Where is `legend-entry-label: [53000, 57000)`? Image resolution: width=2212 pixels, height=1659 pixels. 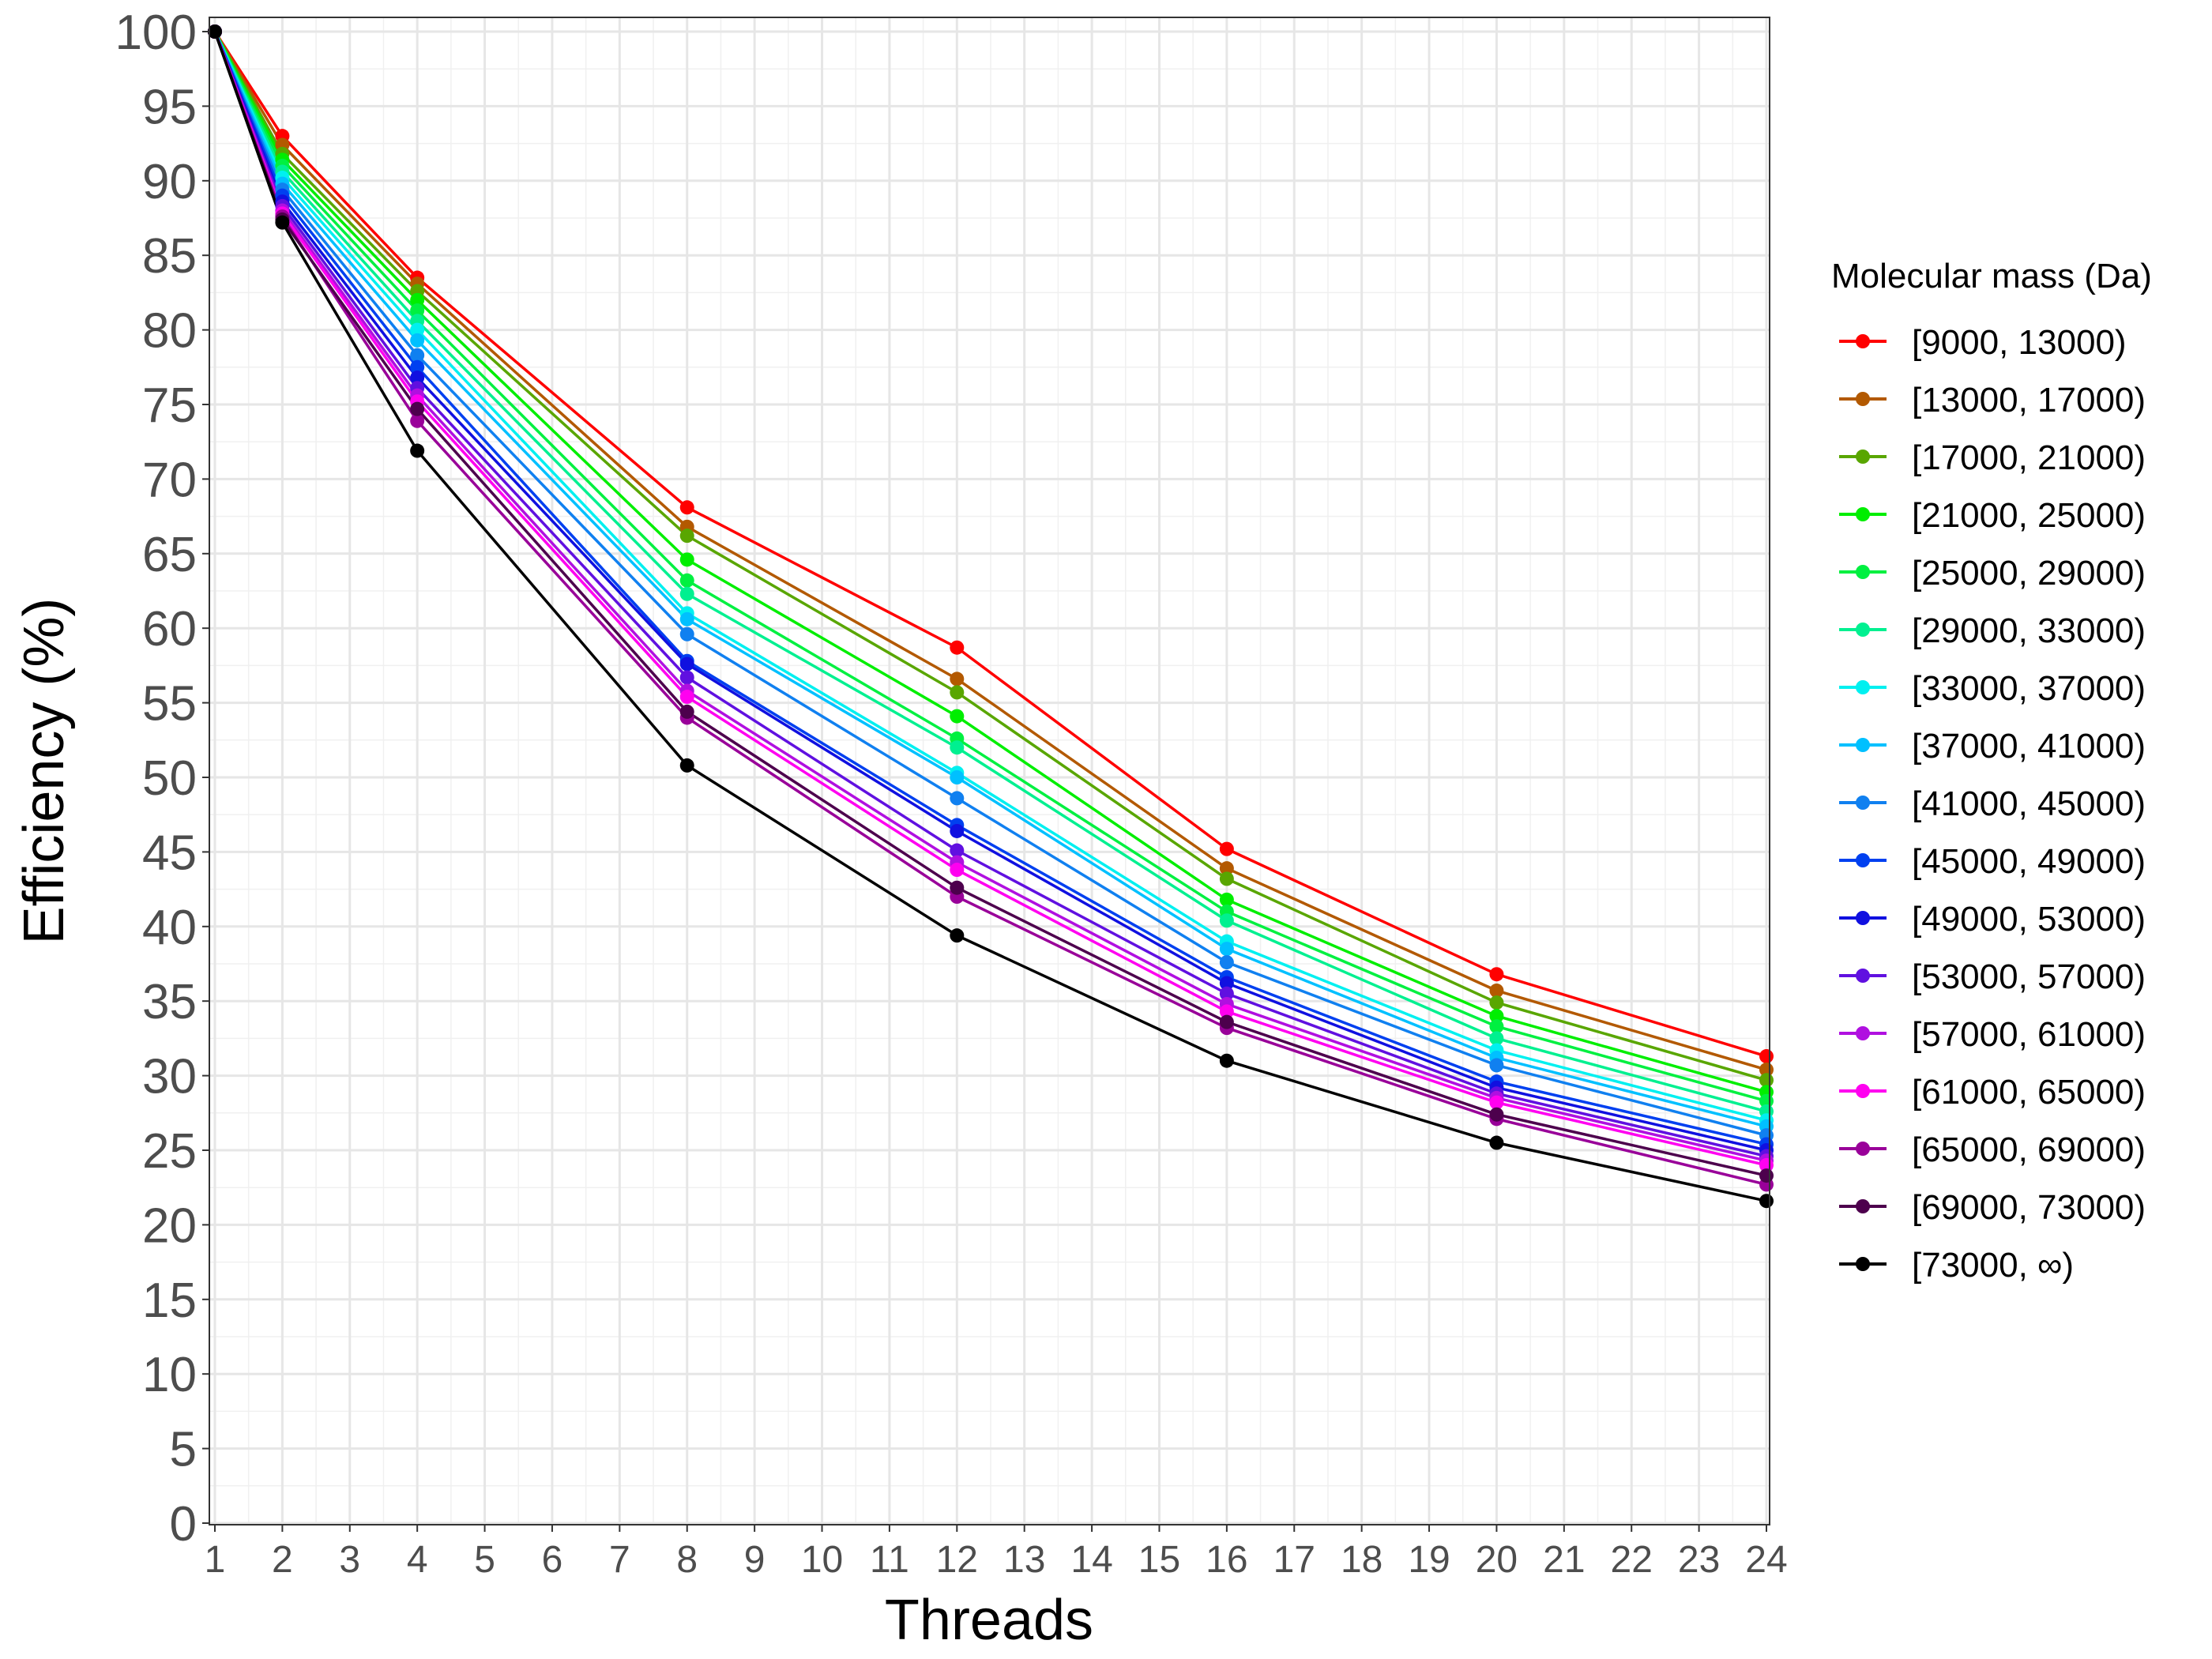 legend-entry-label: [53000, 57000) is located at coordinates (2029, 977).